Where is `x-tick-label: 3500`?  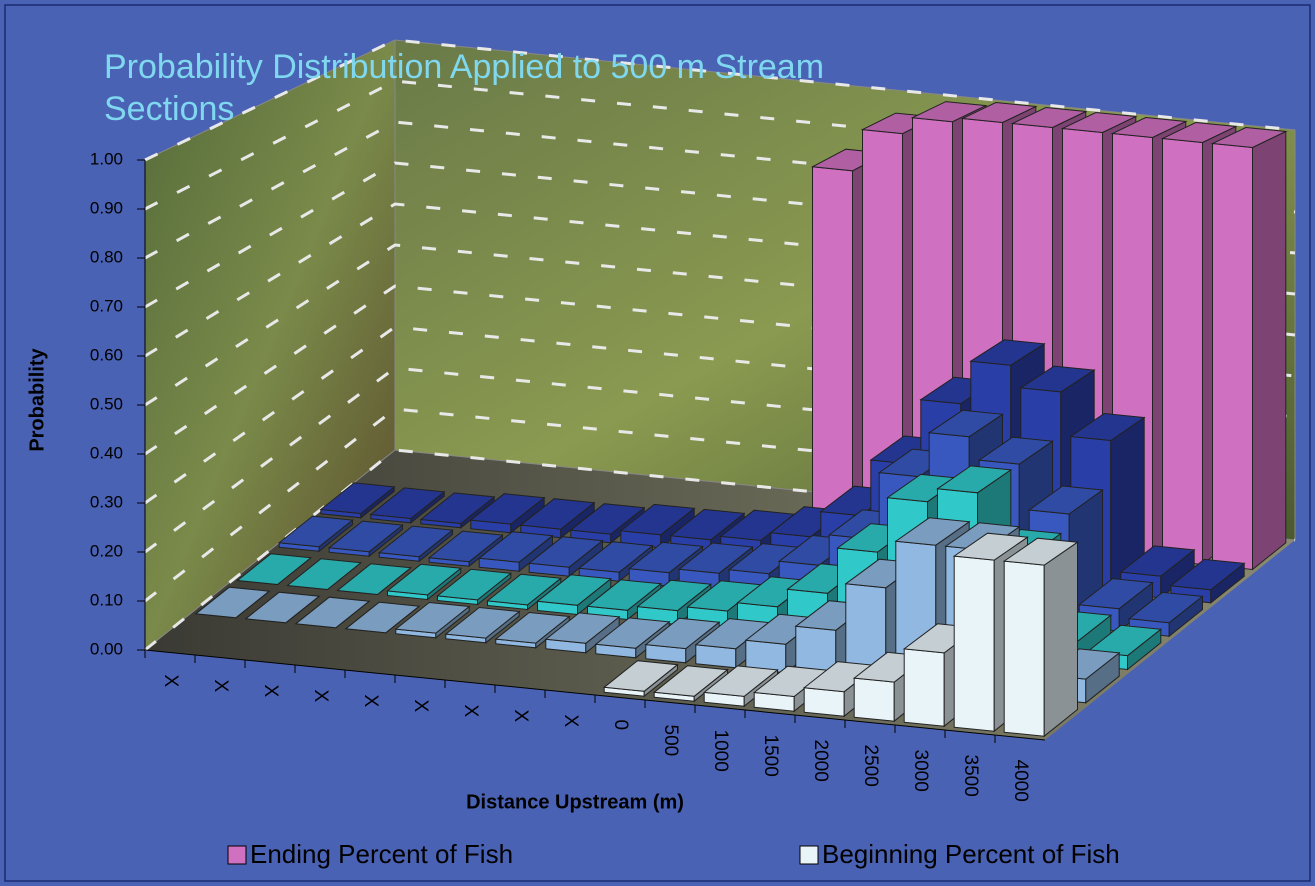
x-tick-label: 3500 is located at coordinates (970, 776).